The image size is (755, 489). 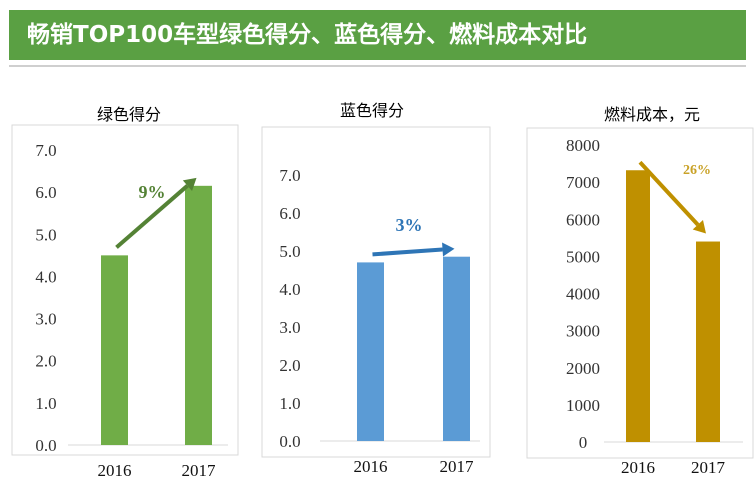 I want to click on page-title: 畅销TOP100车型绿色得分、蓝色得分、燃料成本对比, so click(x=307, y=35).